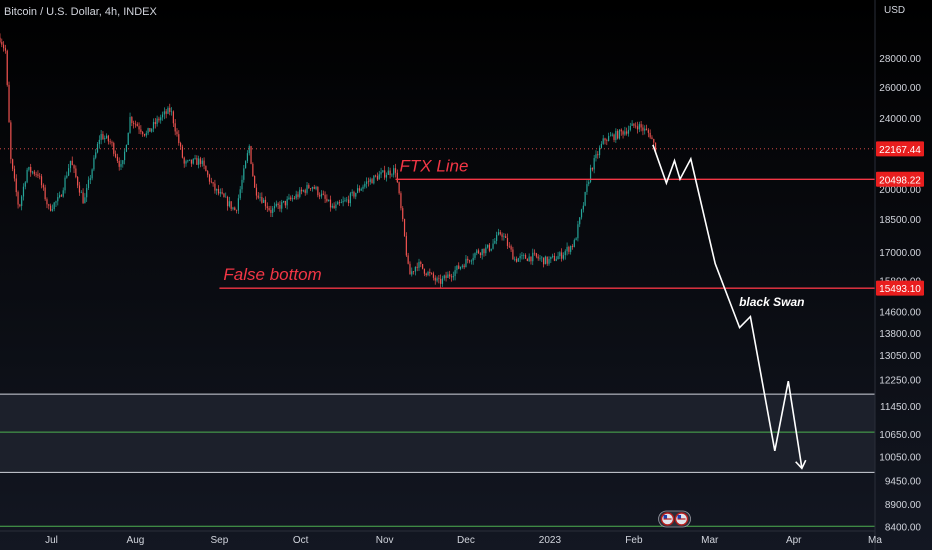 This screenshot has width=932, height=550. Describe the element at coordinates (80, 12) in the screenshot. I see `symbol-title: Bitcoin / U.S. Dollar, 4h, INDEX` at that location.